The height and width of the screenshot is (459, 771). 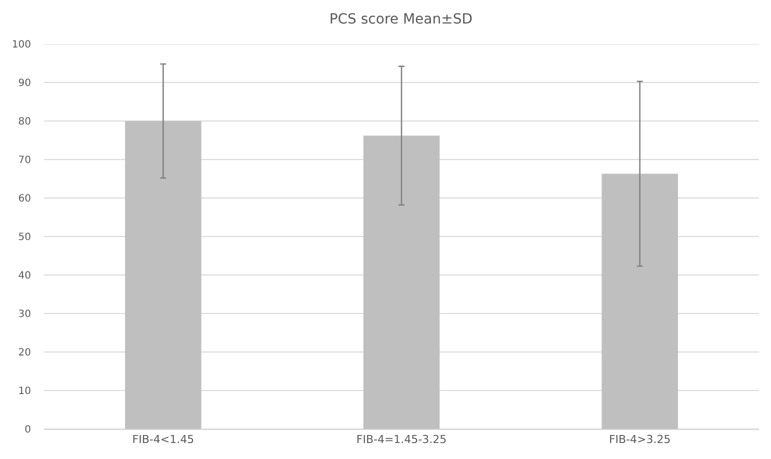 What do you see at coordinates (24, 314) in the screenshot?
I see `y-tick-label: 30` at bounding box center [24, 314].